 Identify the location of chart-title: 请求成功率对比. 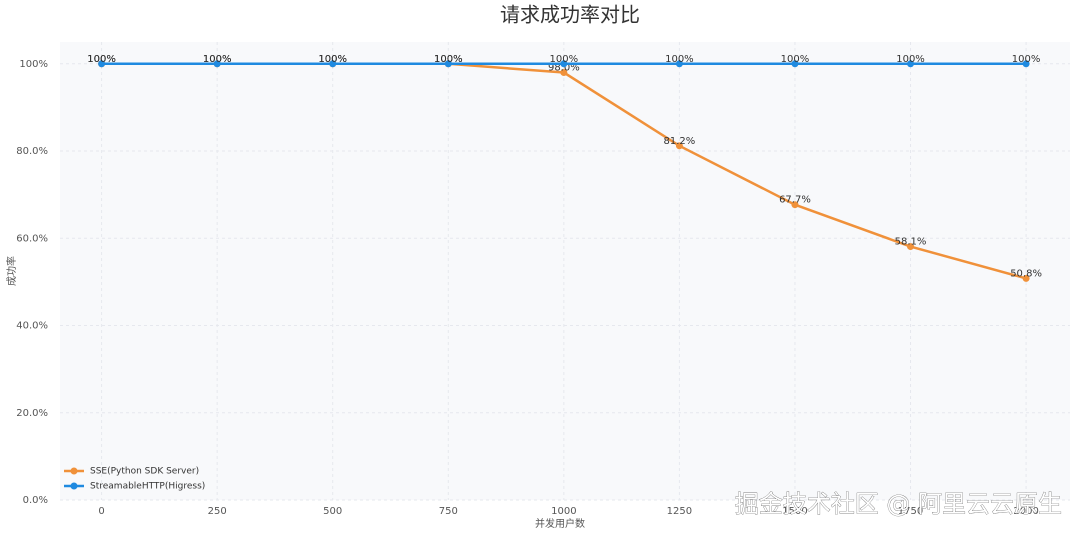
(570, 15).